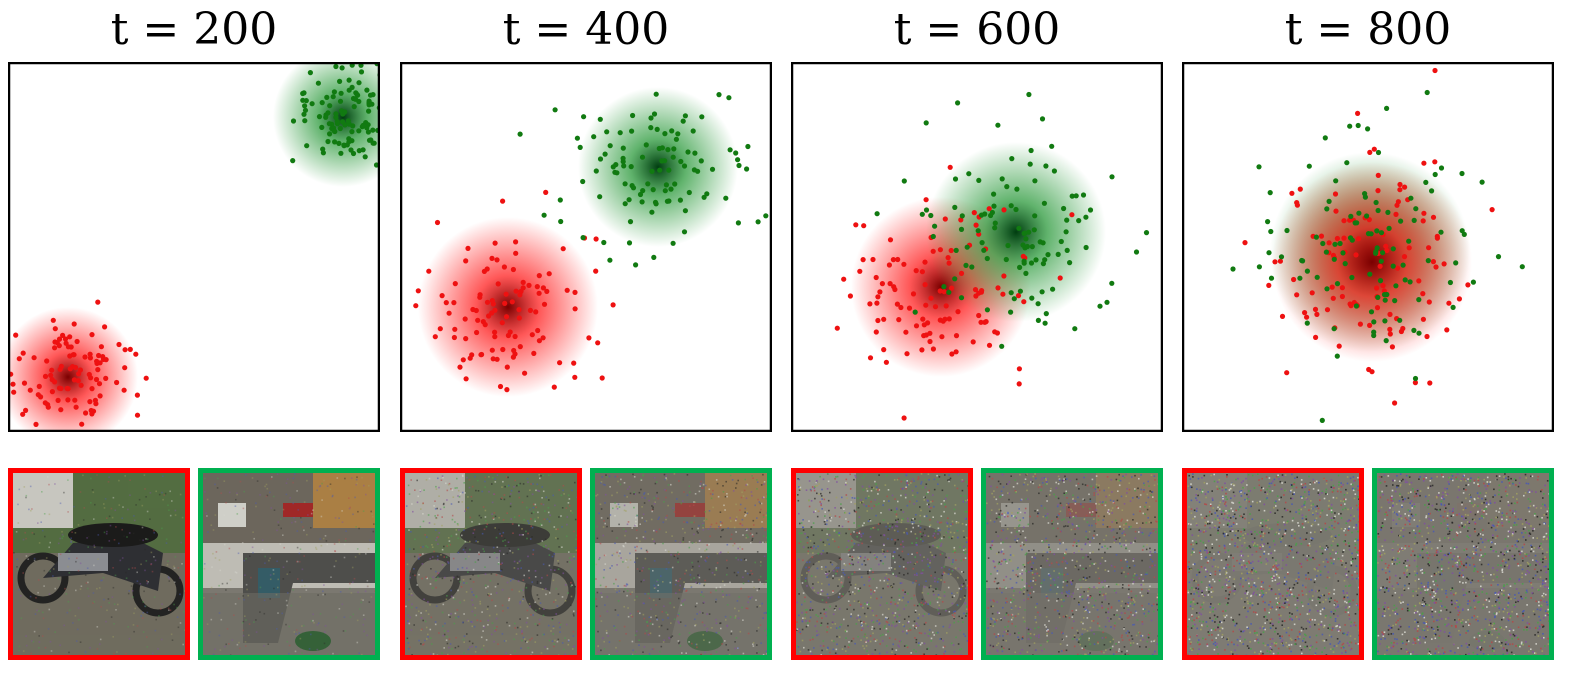  What do you see at coordinates (681, 564) in the screenshot?
I see `office-desk-noisy-photo` at bounding box center [681, 564].